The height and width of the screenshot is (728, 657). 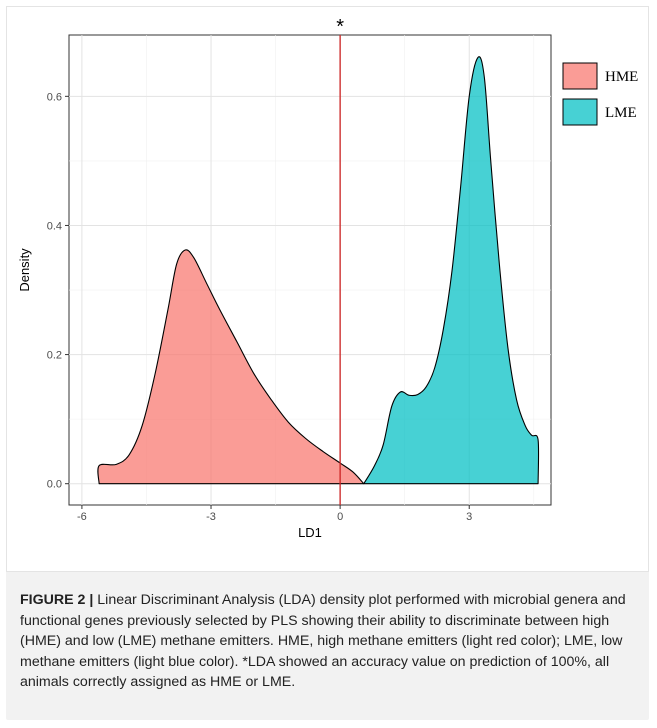 What do you see at coordinates (469, 517) in the screenshot?
I see `x-tick-label: 3` at bounding box center [469, 517].